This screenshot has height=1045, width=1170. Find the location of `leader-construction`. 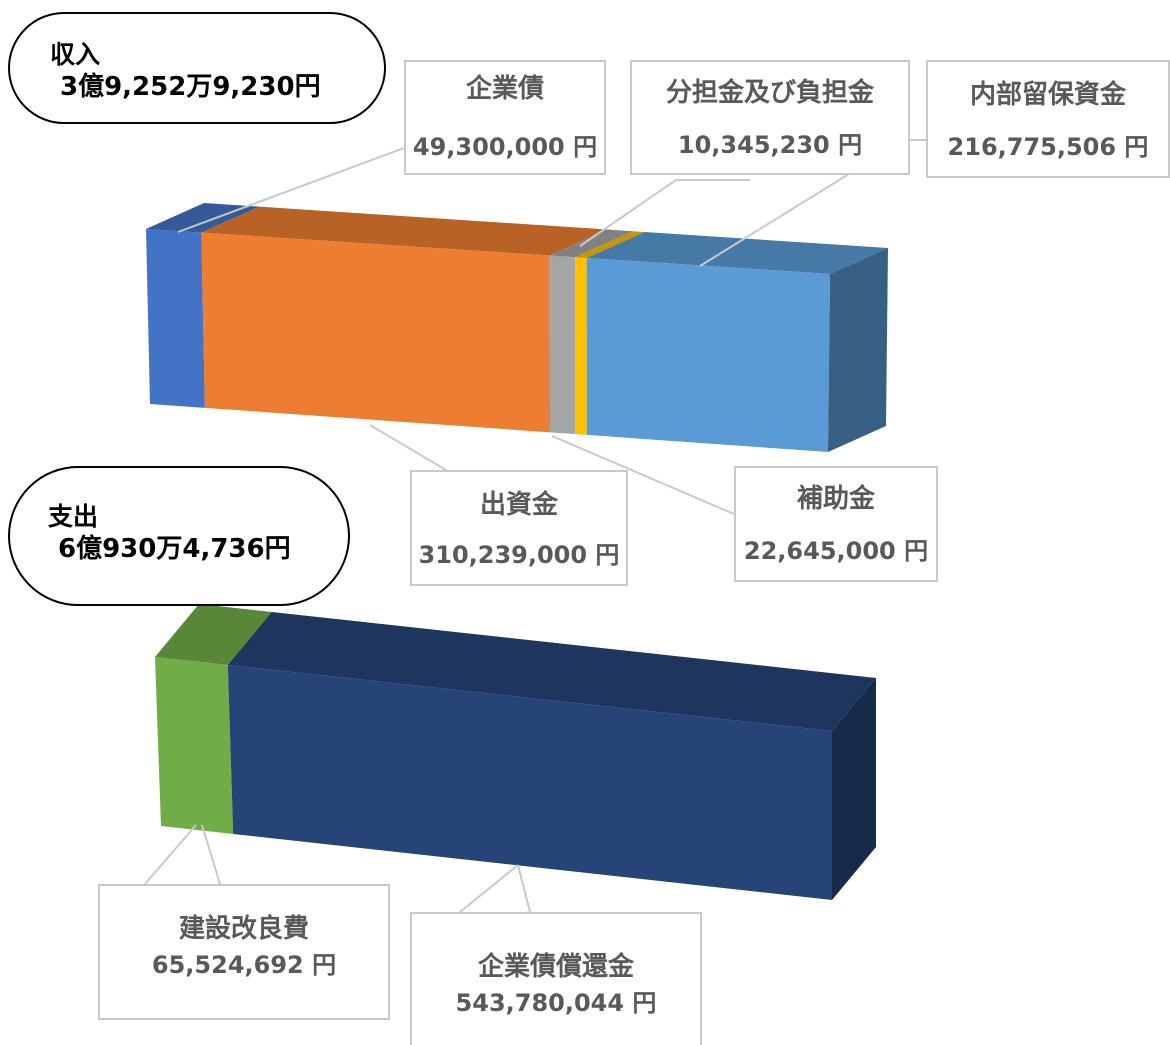

leader-construction is located at coordinates (170, 854).